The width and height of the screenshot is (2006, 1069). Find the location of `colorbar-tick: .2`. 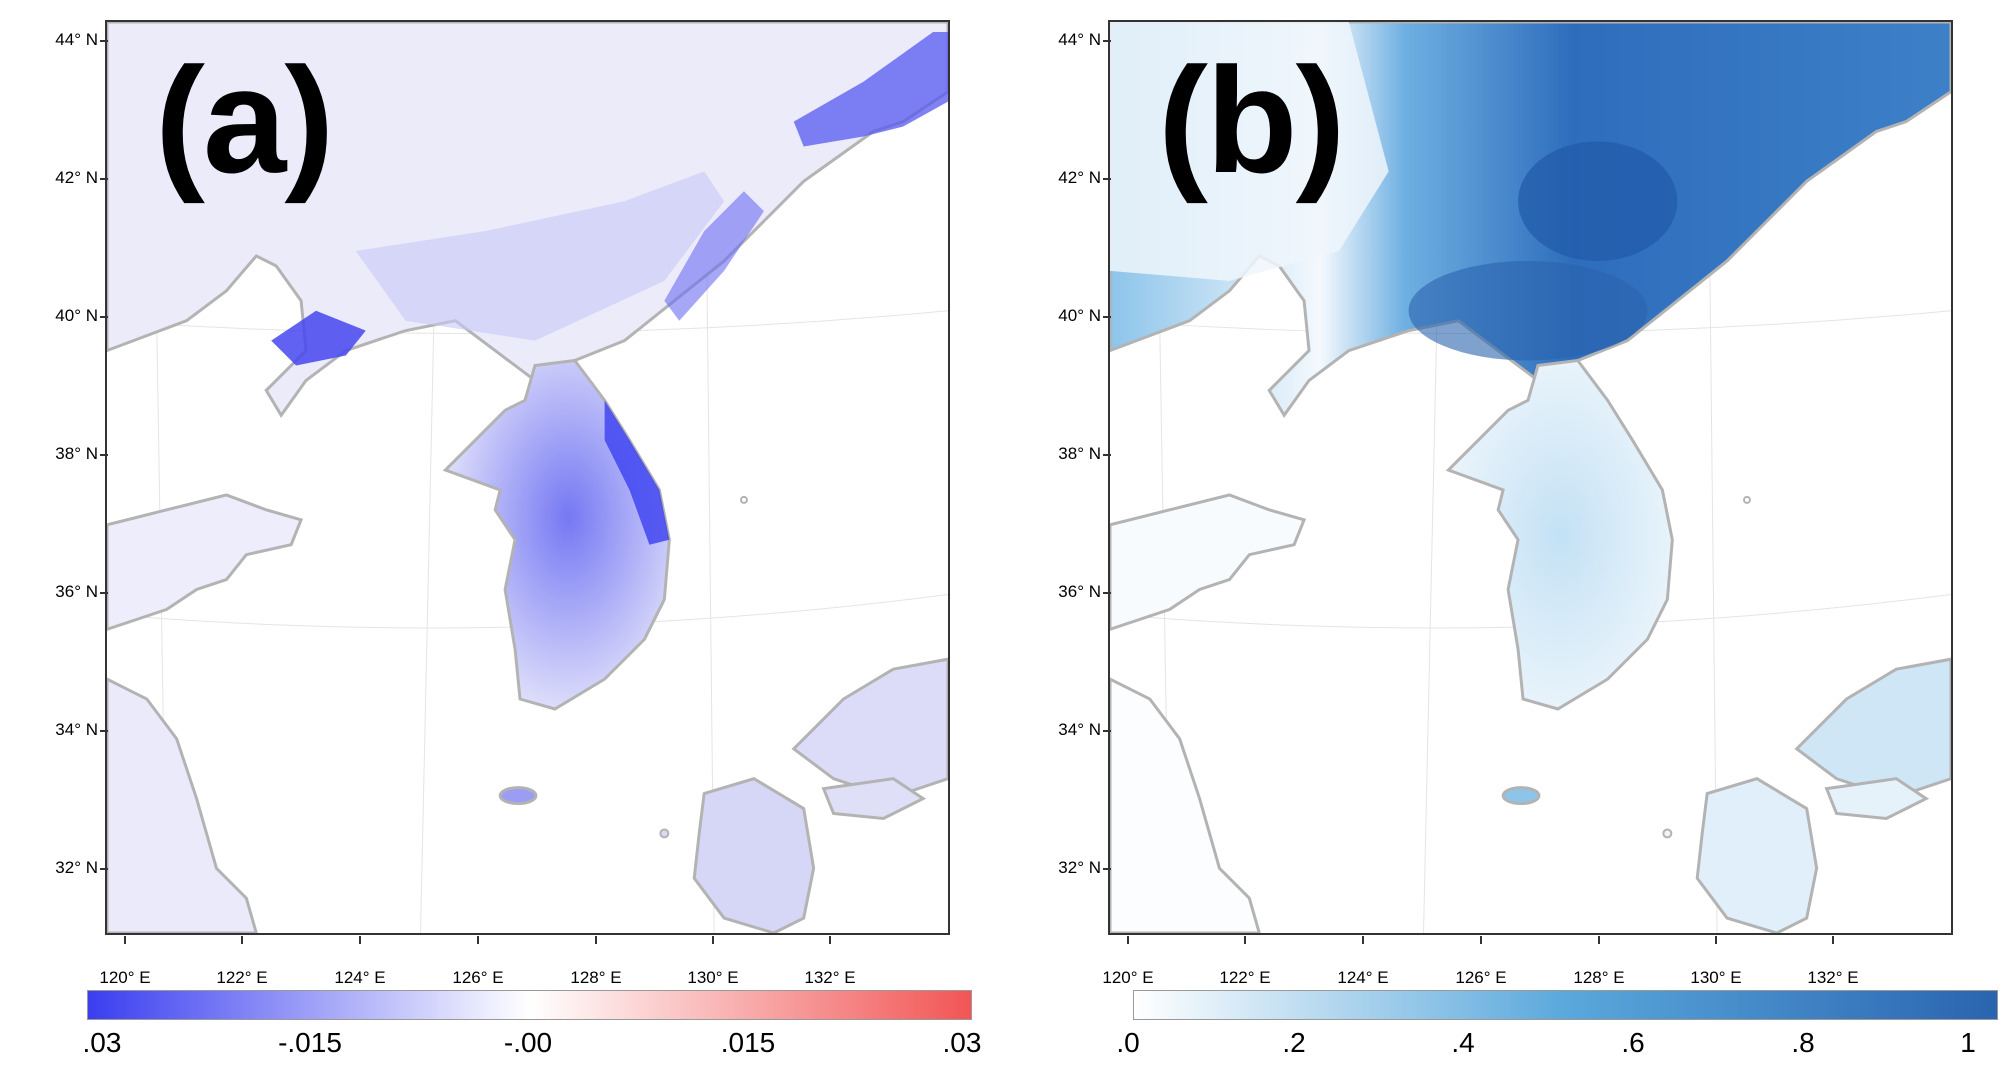

colorbar-tick: .2 is located at coordinates (1294, 1042).